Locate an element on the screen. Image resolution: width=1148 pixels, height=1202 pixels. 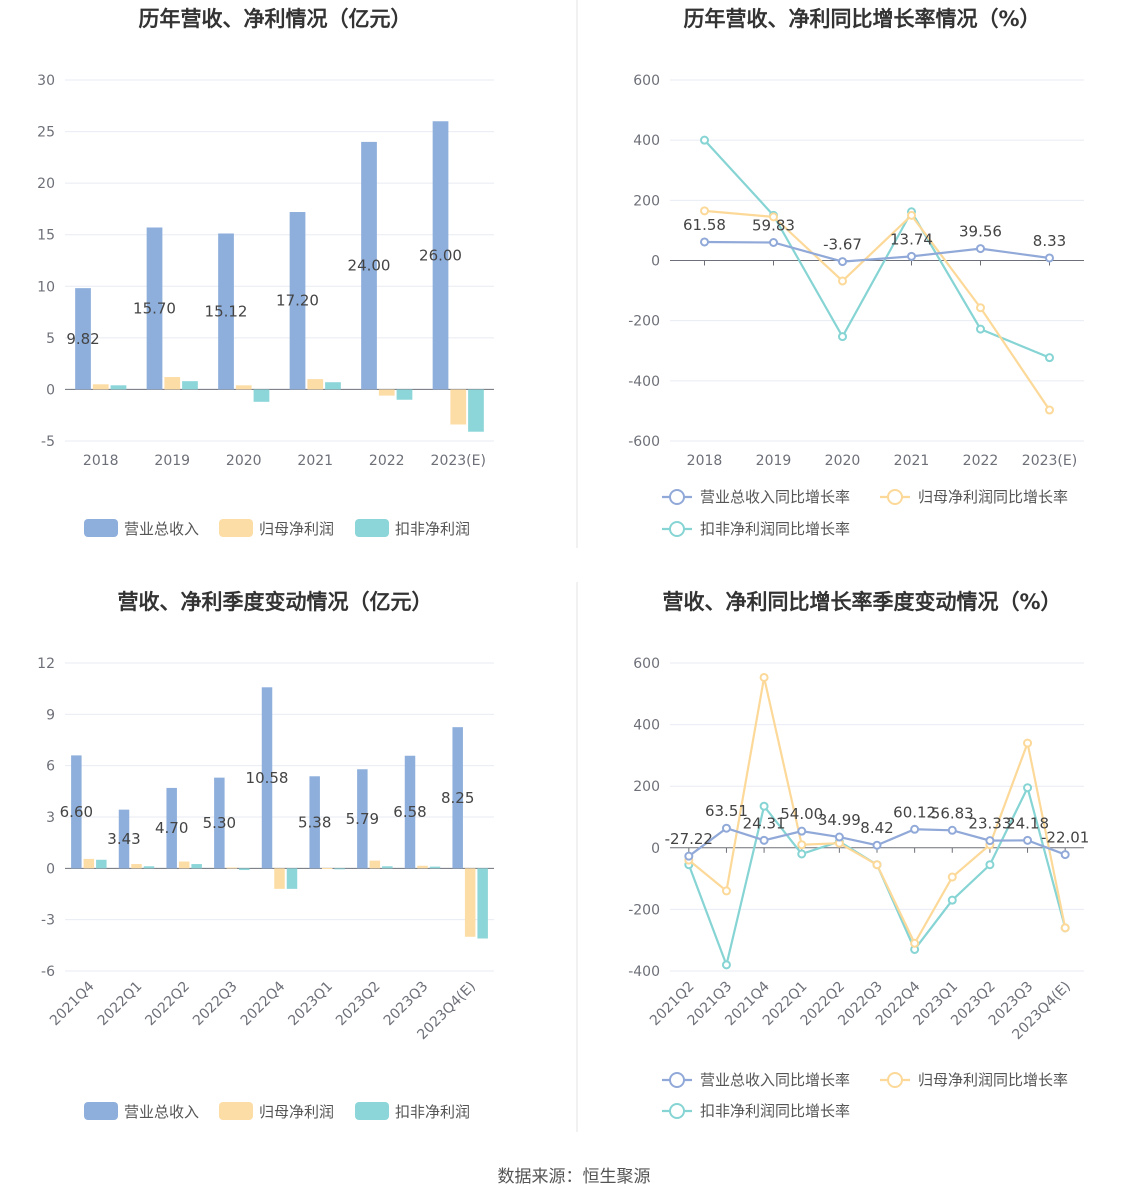
x-tick-label: 2023(E) is located at coordinates (458, 461).